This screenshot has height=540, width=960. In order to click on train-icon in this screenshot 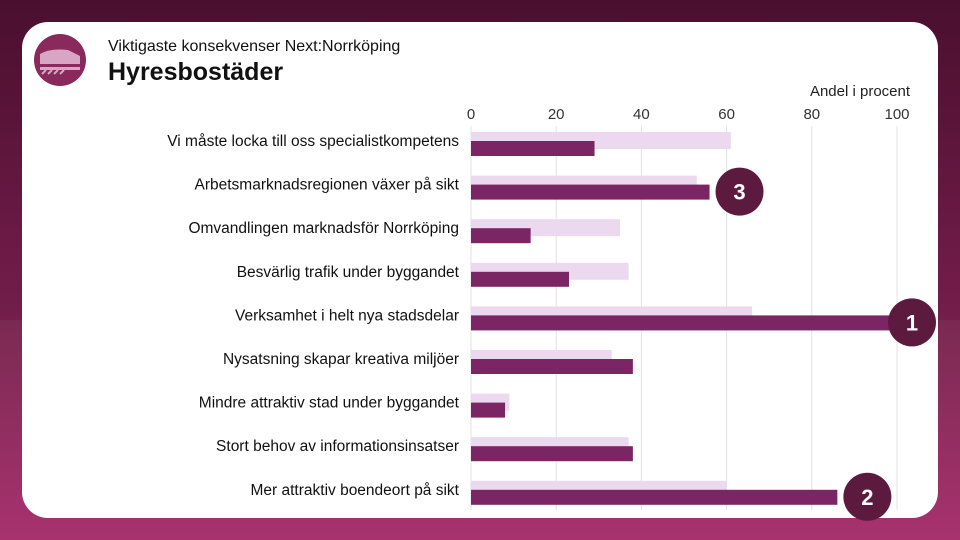, I will do `click(60, 62)`.